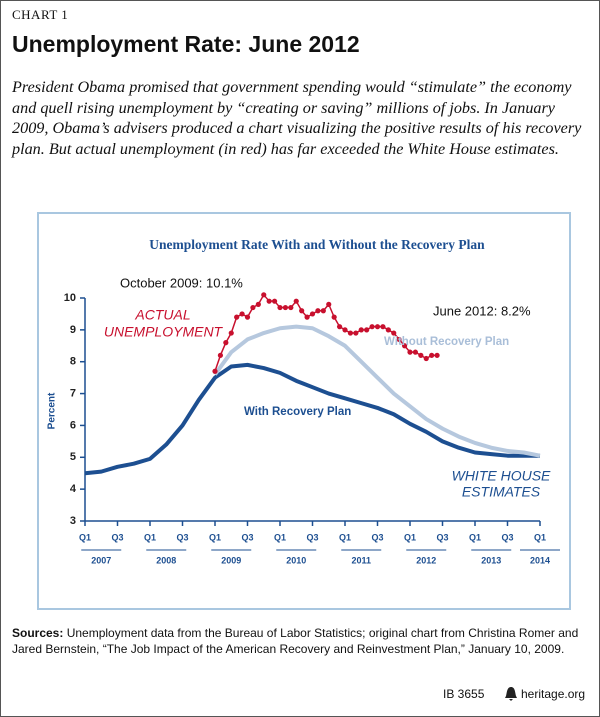 The width and height of the screenshot is (600, 717). What do you see at coordinates (73, 330) in the screenshot?
I see `y-tick-label: 9` at bounding box center [73, 330].